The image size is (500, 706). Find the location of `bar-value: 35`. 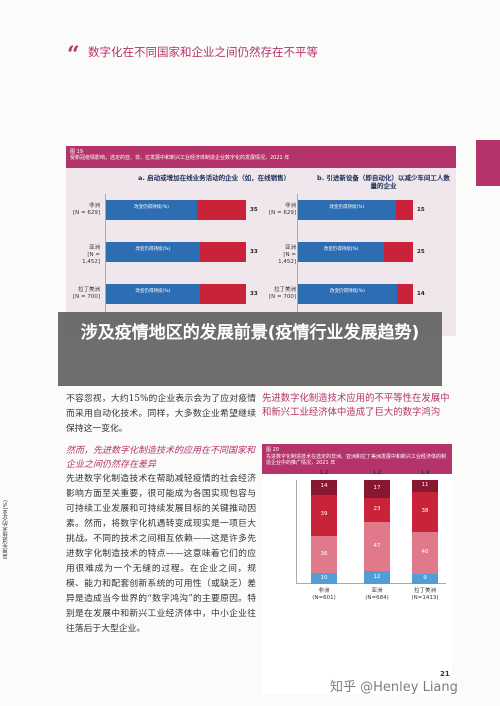

bar-value: 35 is located at coordinates (254, 210).